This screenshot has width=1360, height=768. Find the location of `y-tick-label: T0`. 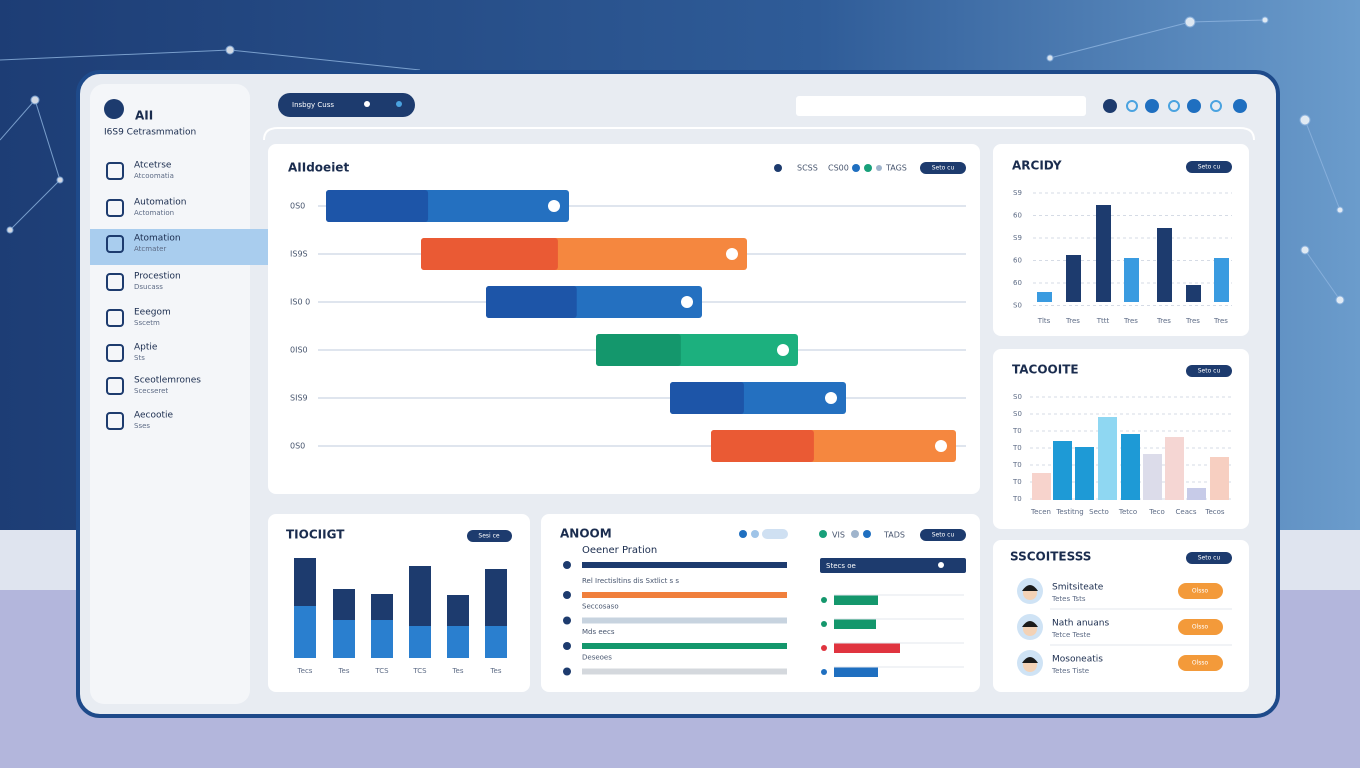

y-tick-label: T0 is located at coordinates (1017, 448).